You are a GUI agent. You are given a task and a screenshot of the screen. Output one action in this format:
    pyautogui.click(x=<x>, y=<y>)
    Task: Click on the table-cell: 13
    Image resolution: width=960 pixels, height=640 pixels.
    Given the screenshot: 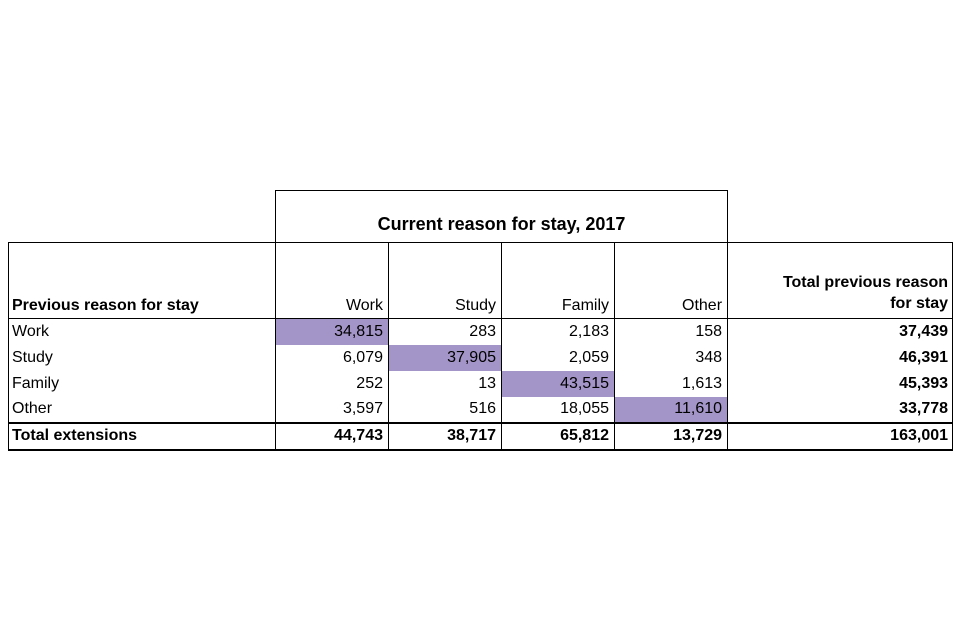 What is the action you would take?
    pyautogui.click(x=445, y=383)
    